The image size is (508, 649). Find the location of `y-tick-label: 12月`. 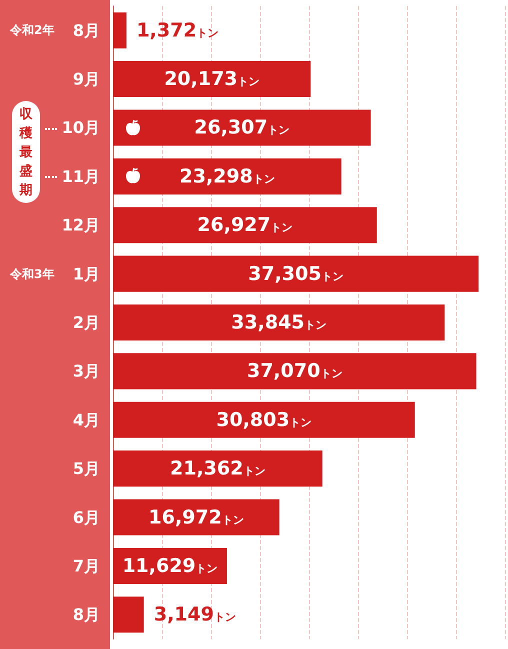

y-tick-label: 12月 is located at coordinates (81, 225).